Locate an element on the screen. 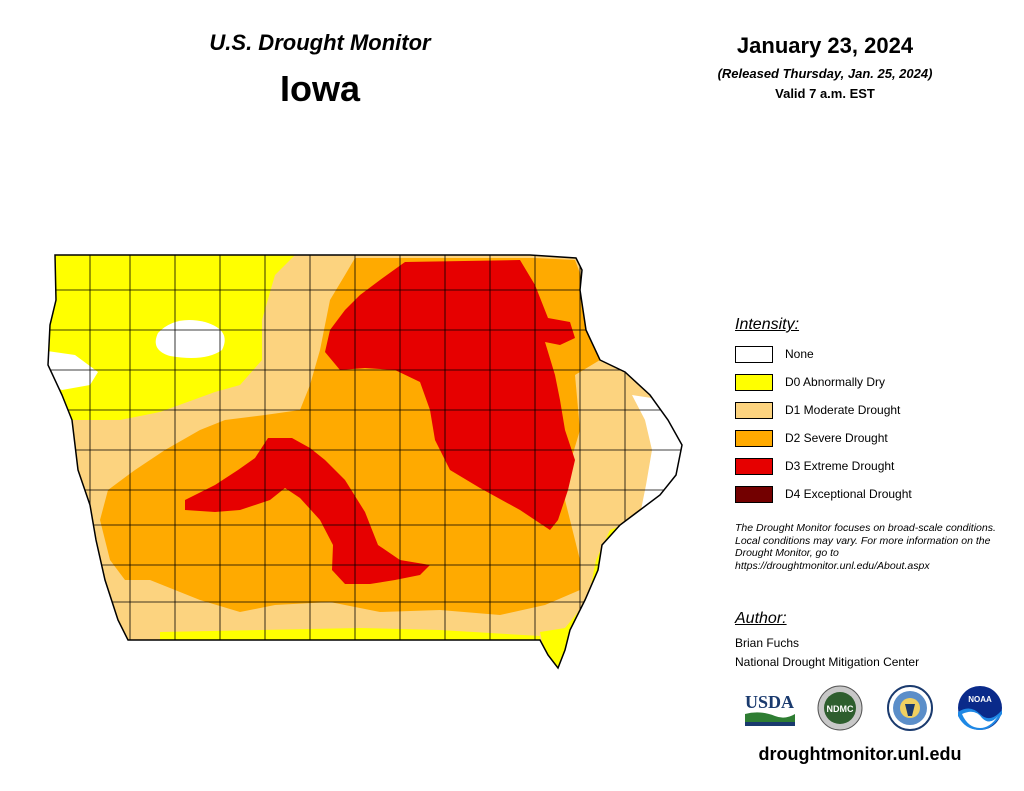  legend-item: D2 Severe Drought is located at coordinates (811, 438).